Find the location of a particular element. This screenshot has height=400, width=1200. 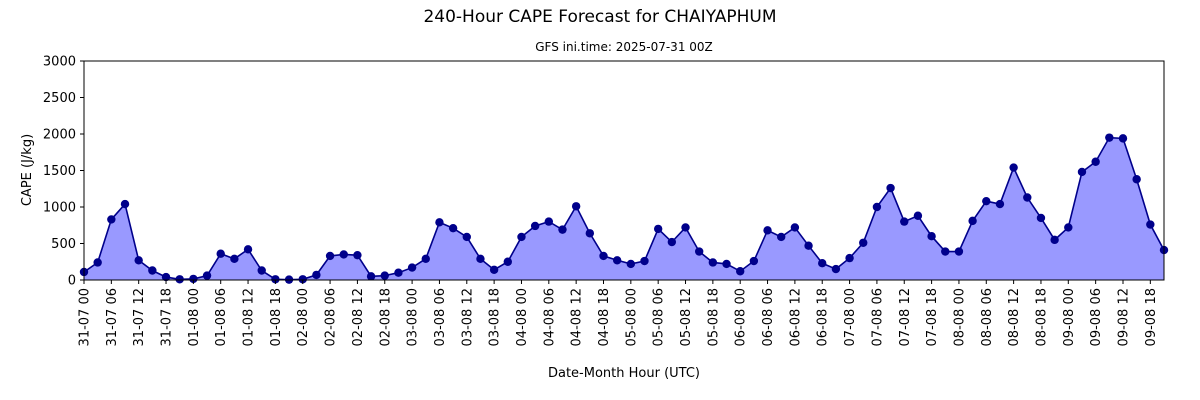

x-tick-label: 08-08 12 is located at coordinates (1014, 317).